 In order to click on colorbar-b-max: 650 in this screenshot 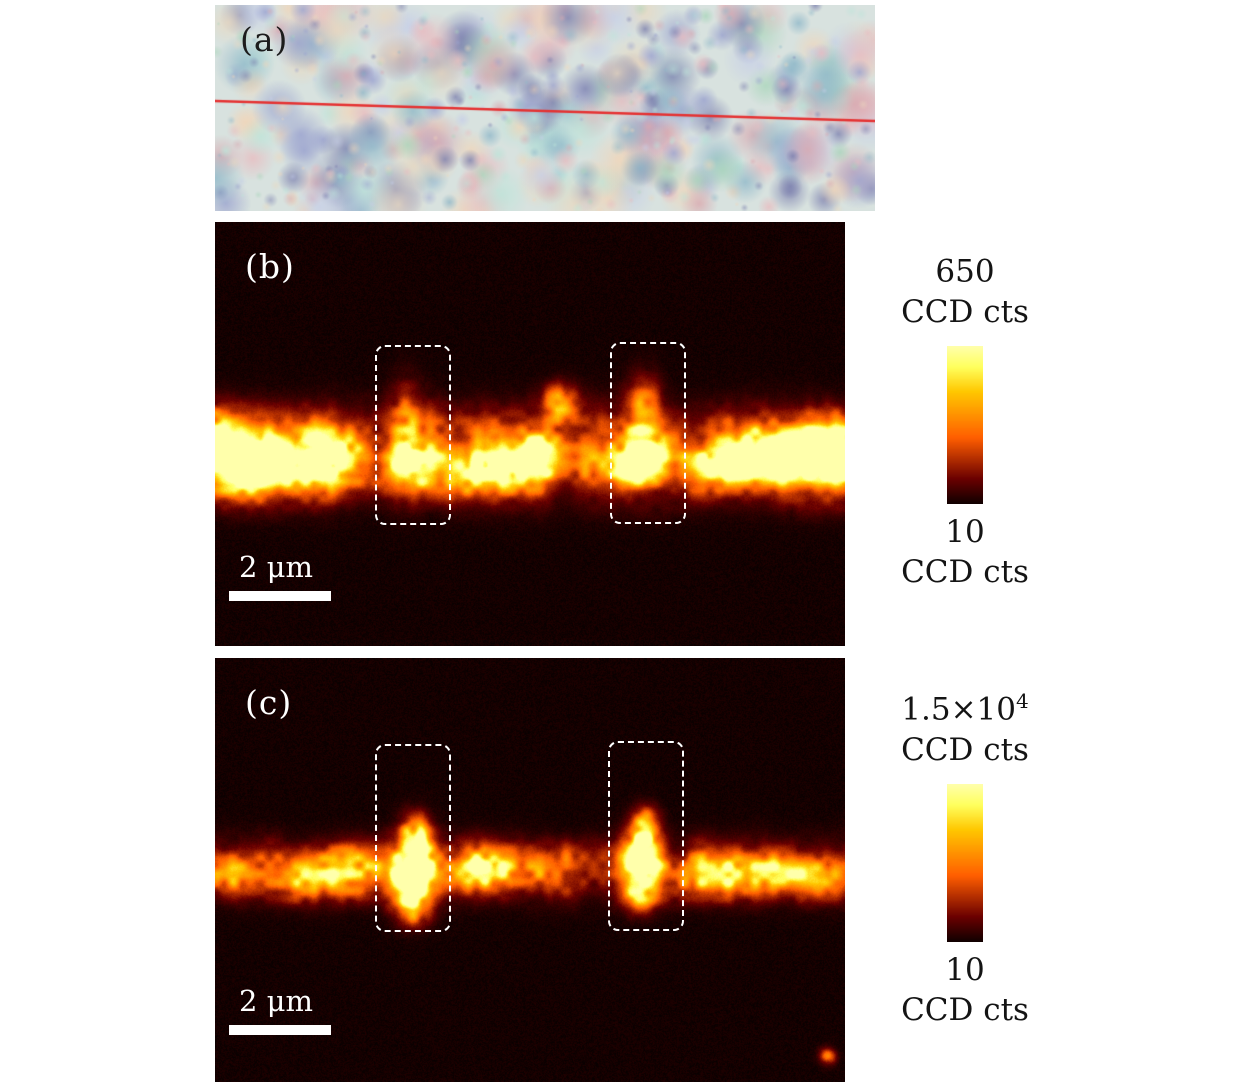, I will do `click(965, 271)`.